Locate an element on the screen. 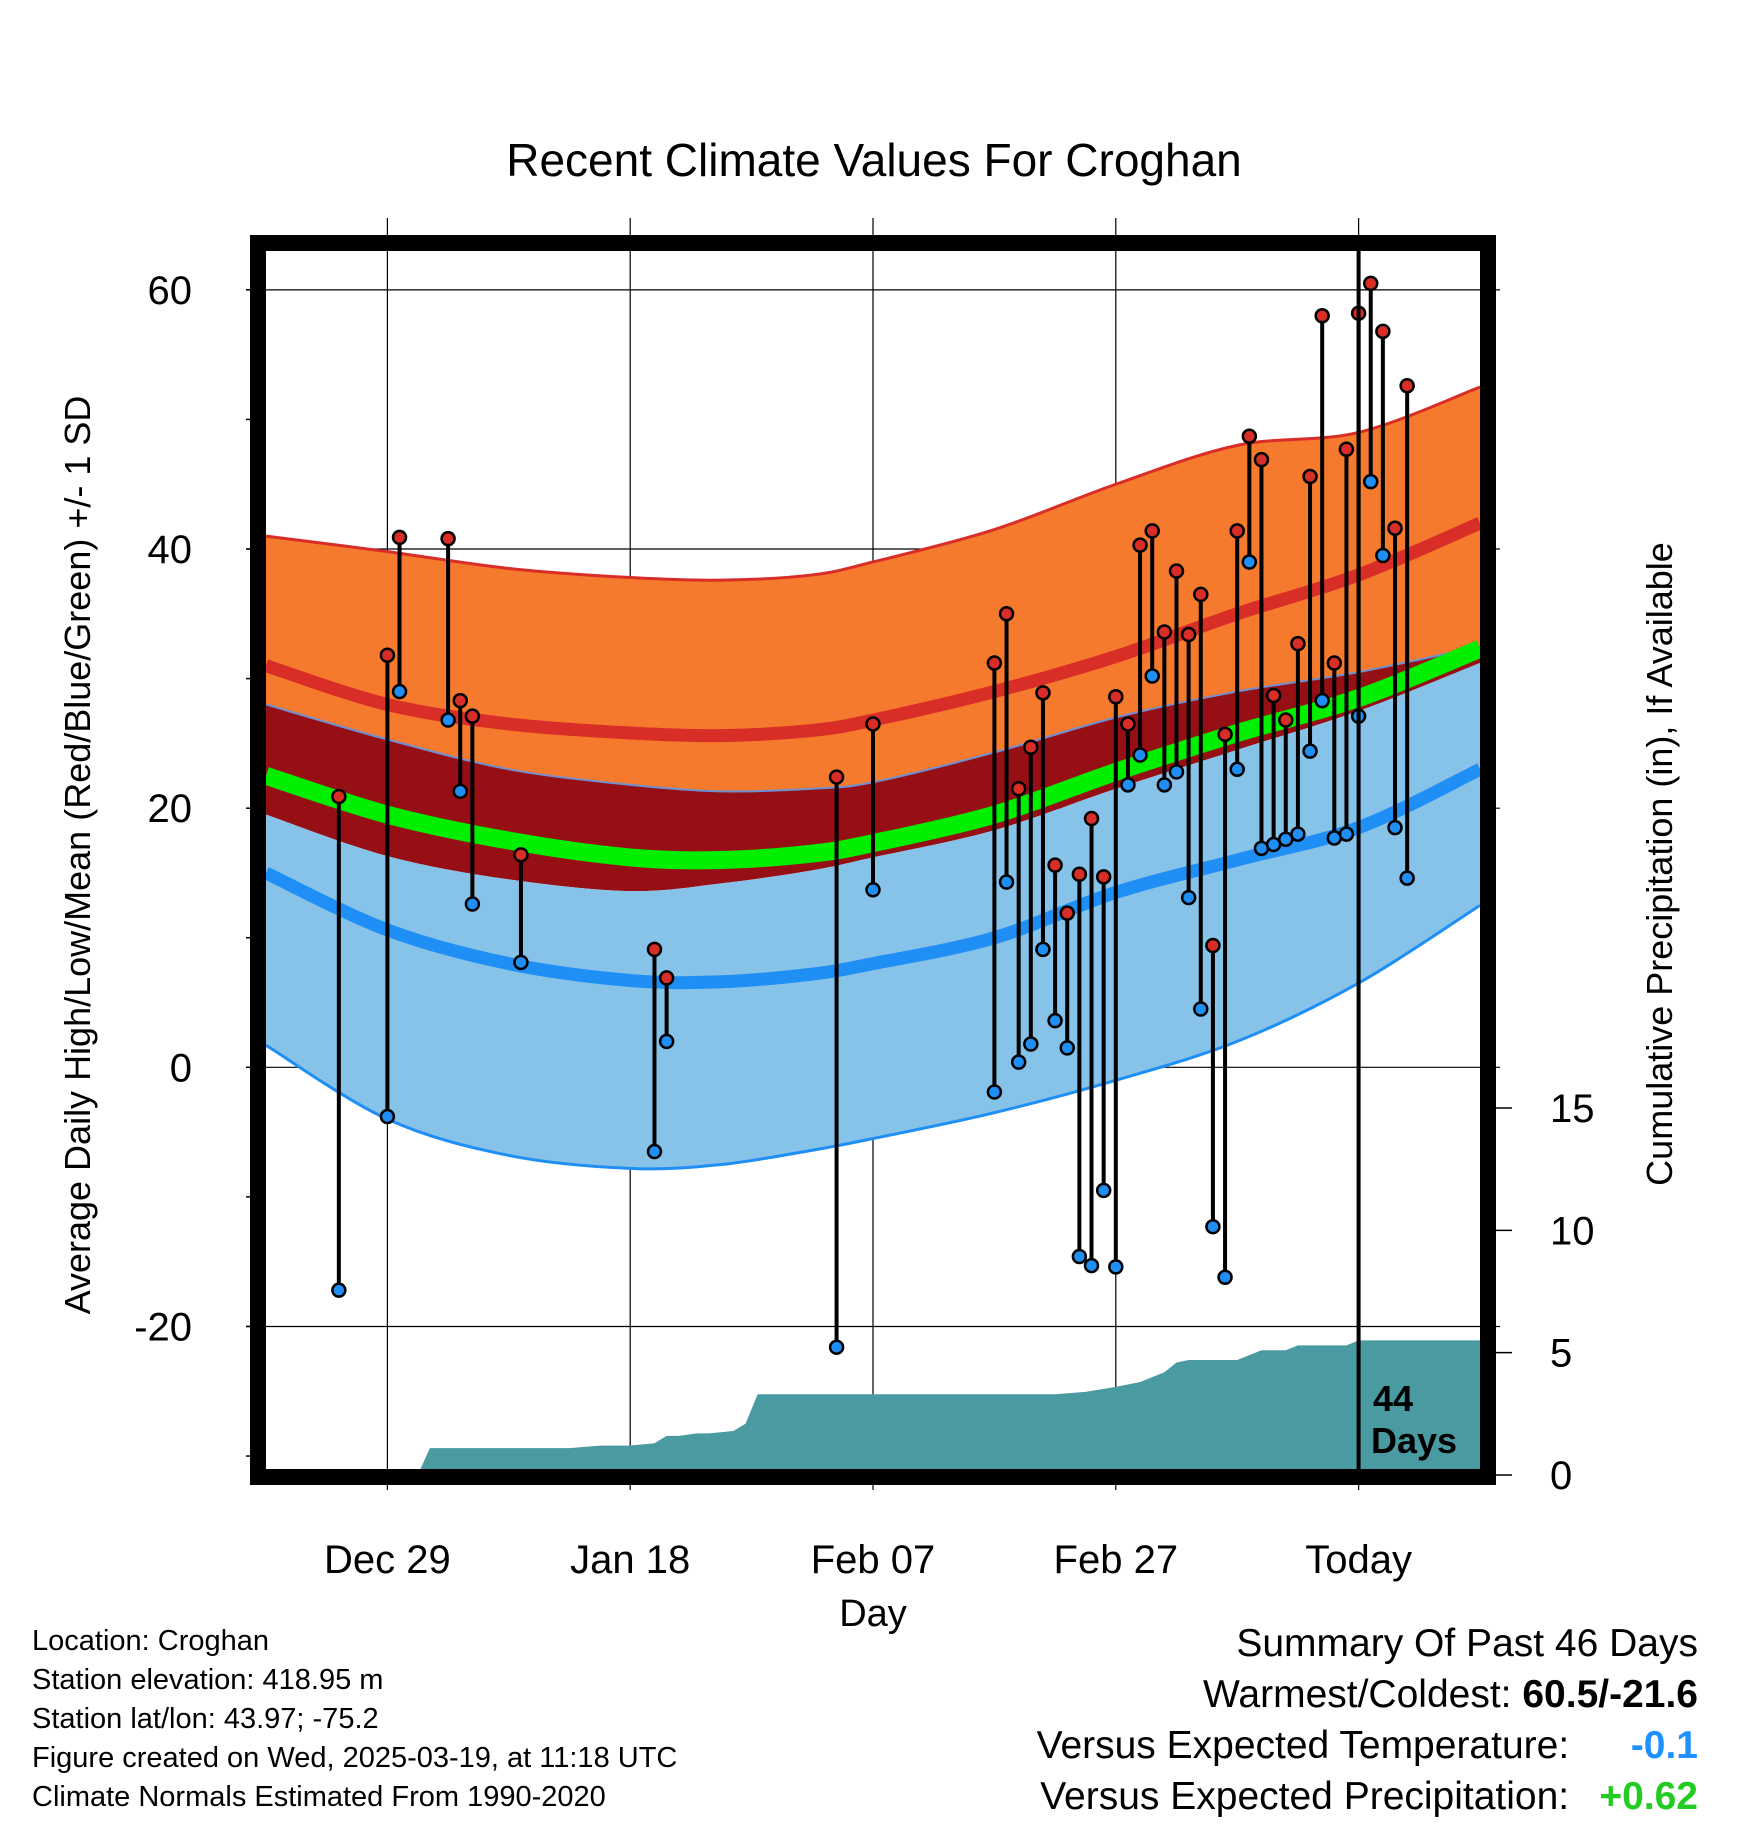 Image resolution: width=1748 pixels, height=1828 pixels. warmest-label: Warmest/Coldest: is located at coordinates (1357, 1694).